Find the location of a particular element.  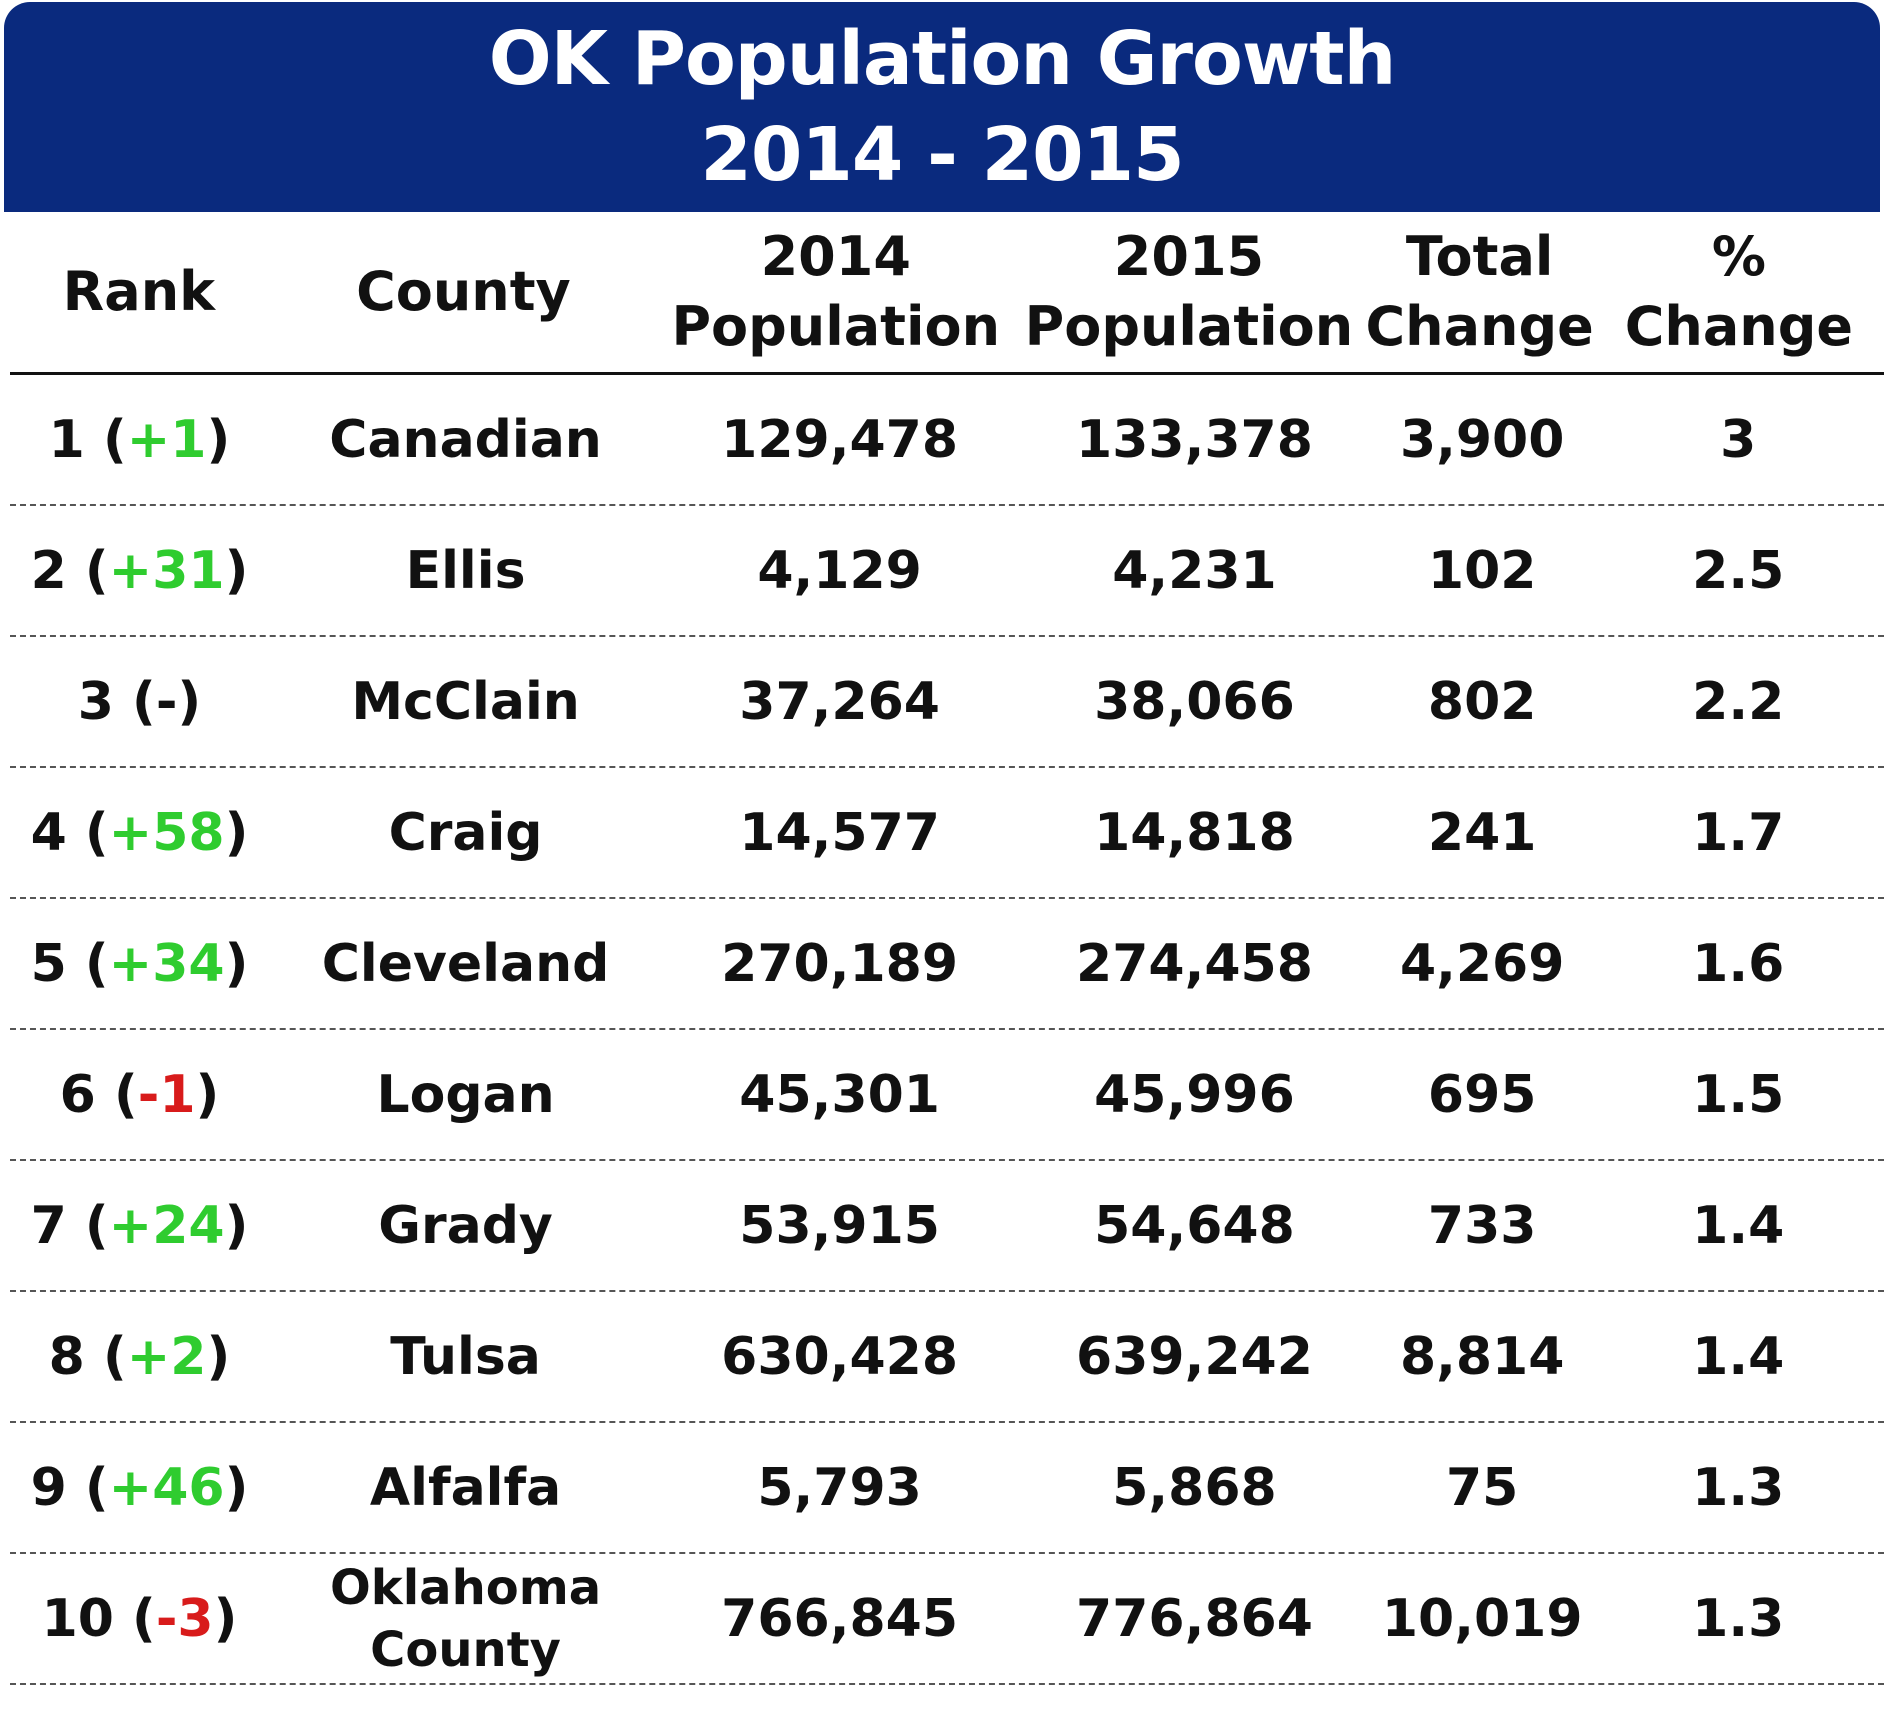

pop-2014-value: 766,845 is located at coordinates (840, 1618).